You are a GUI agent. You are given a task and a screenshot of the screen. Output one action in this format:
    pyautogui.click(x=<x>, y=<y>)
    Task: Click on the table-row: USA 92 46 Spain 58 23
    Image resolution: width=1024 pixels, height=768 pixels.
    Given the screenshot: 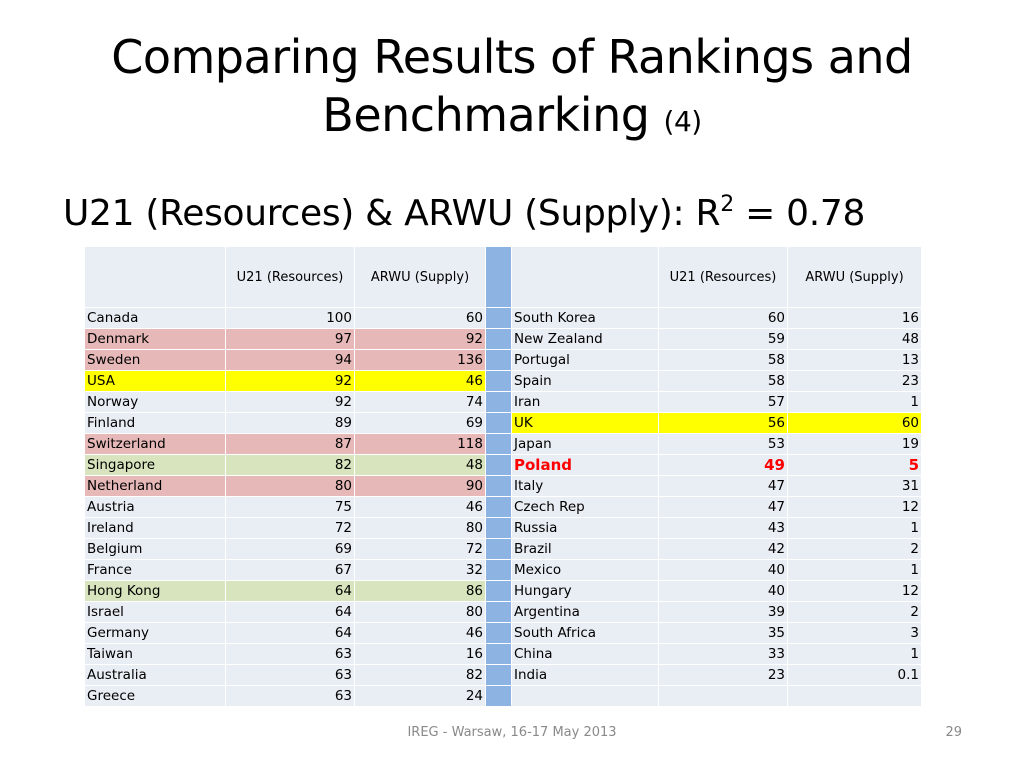 What is the action you would take?
    pyautogui.click(x=503, y=381)
    